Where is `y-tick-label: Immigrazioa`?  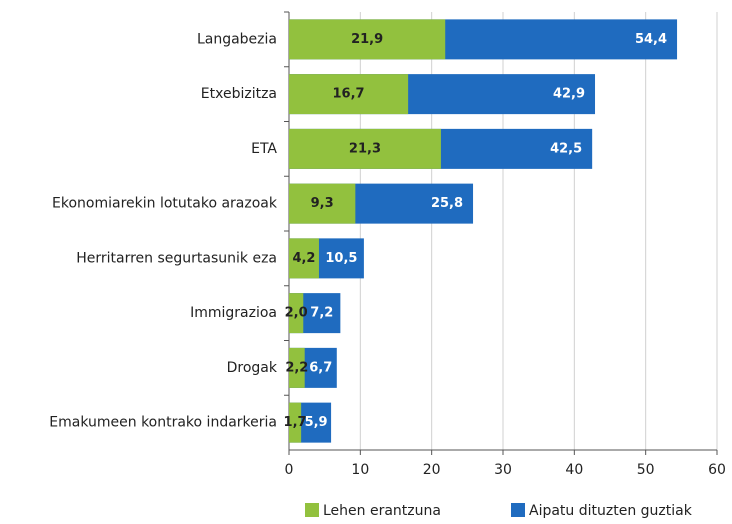 y-tick-label: Immigrazioa is located at coordinates (233, 313).